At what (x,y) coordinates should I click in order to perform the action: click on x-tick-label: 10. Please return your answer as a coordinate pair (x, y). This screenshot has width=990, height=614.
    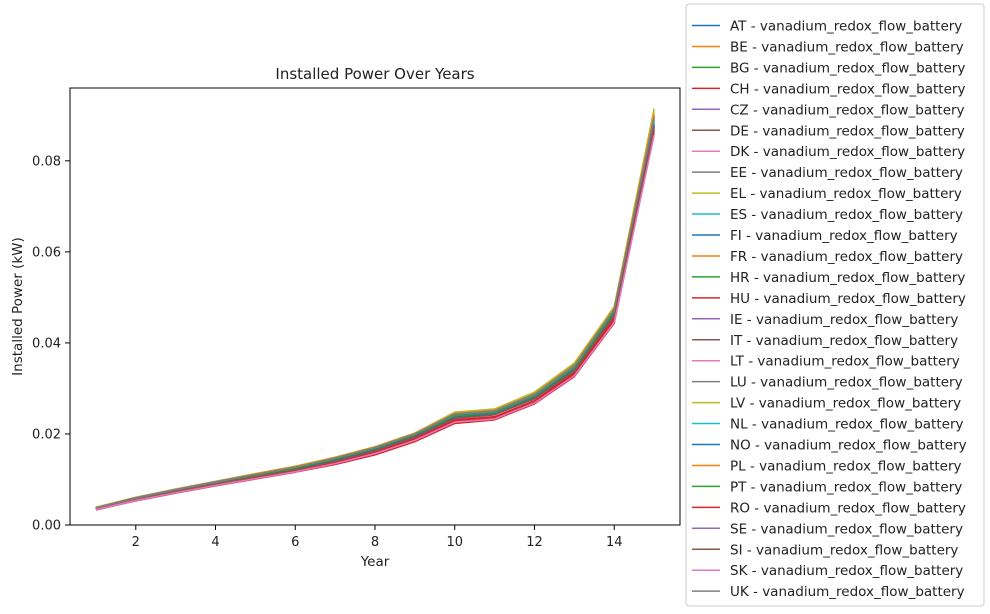
    Looking at the image, I should click on (454, 542).